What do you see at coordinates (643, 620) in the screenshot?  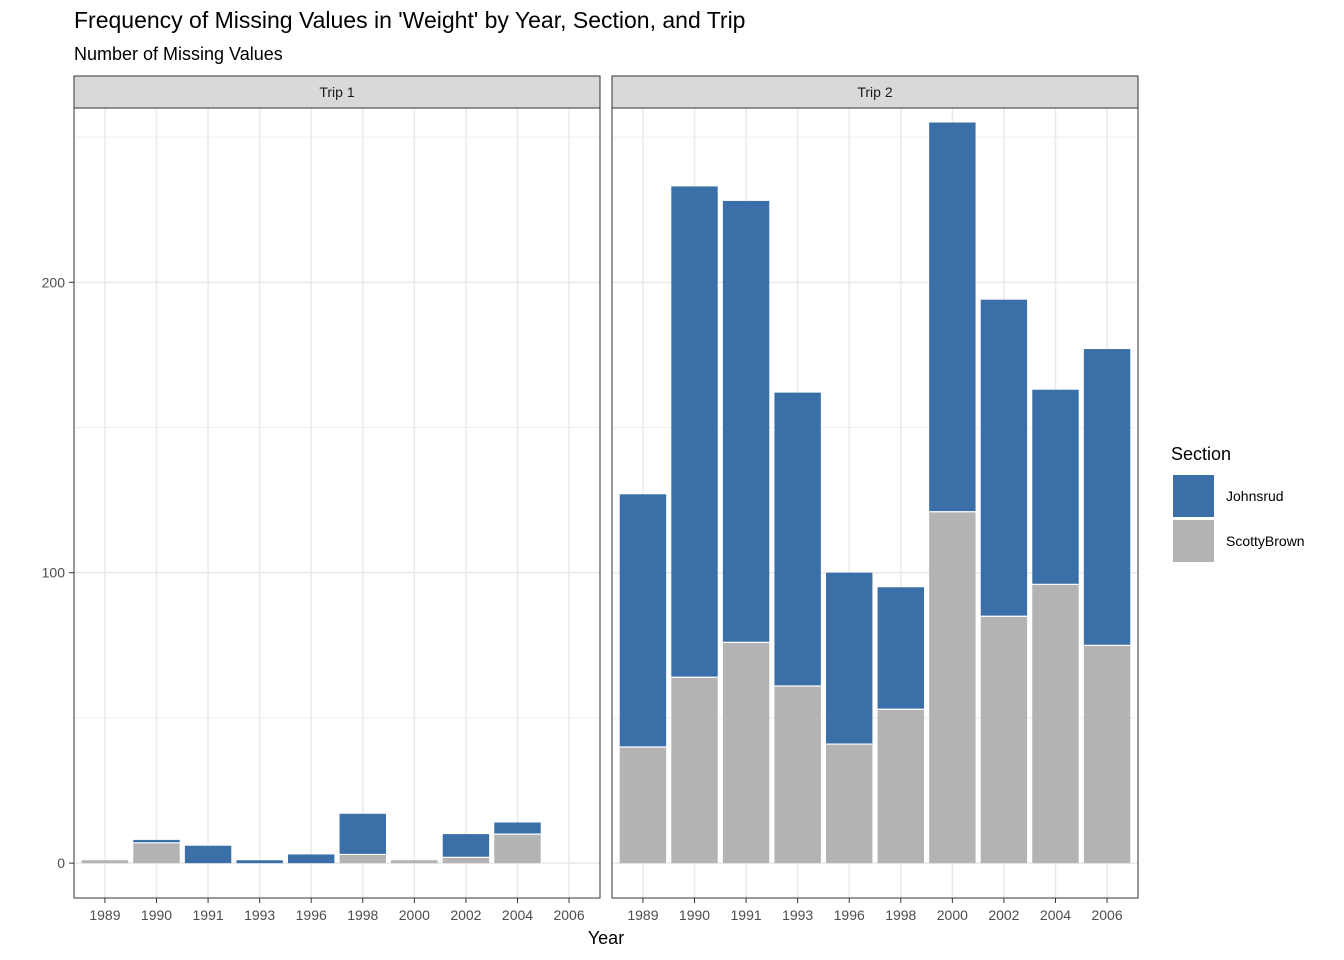 I see `bar-johnsrud-1989` at bounding box center [643, 620].